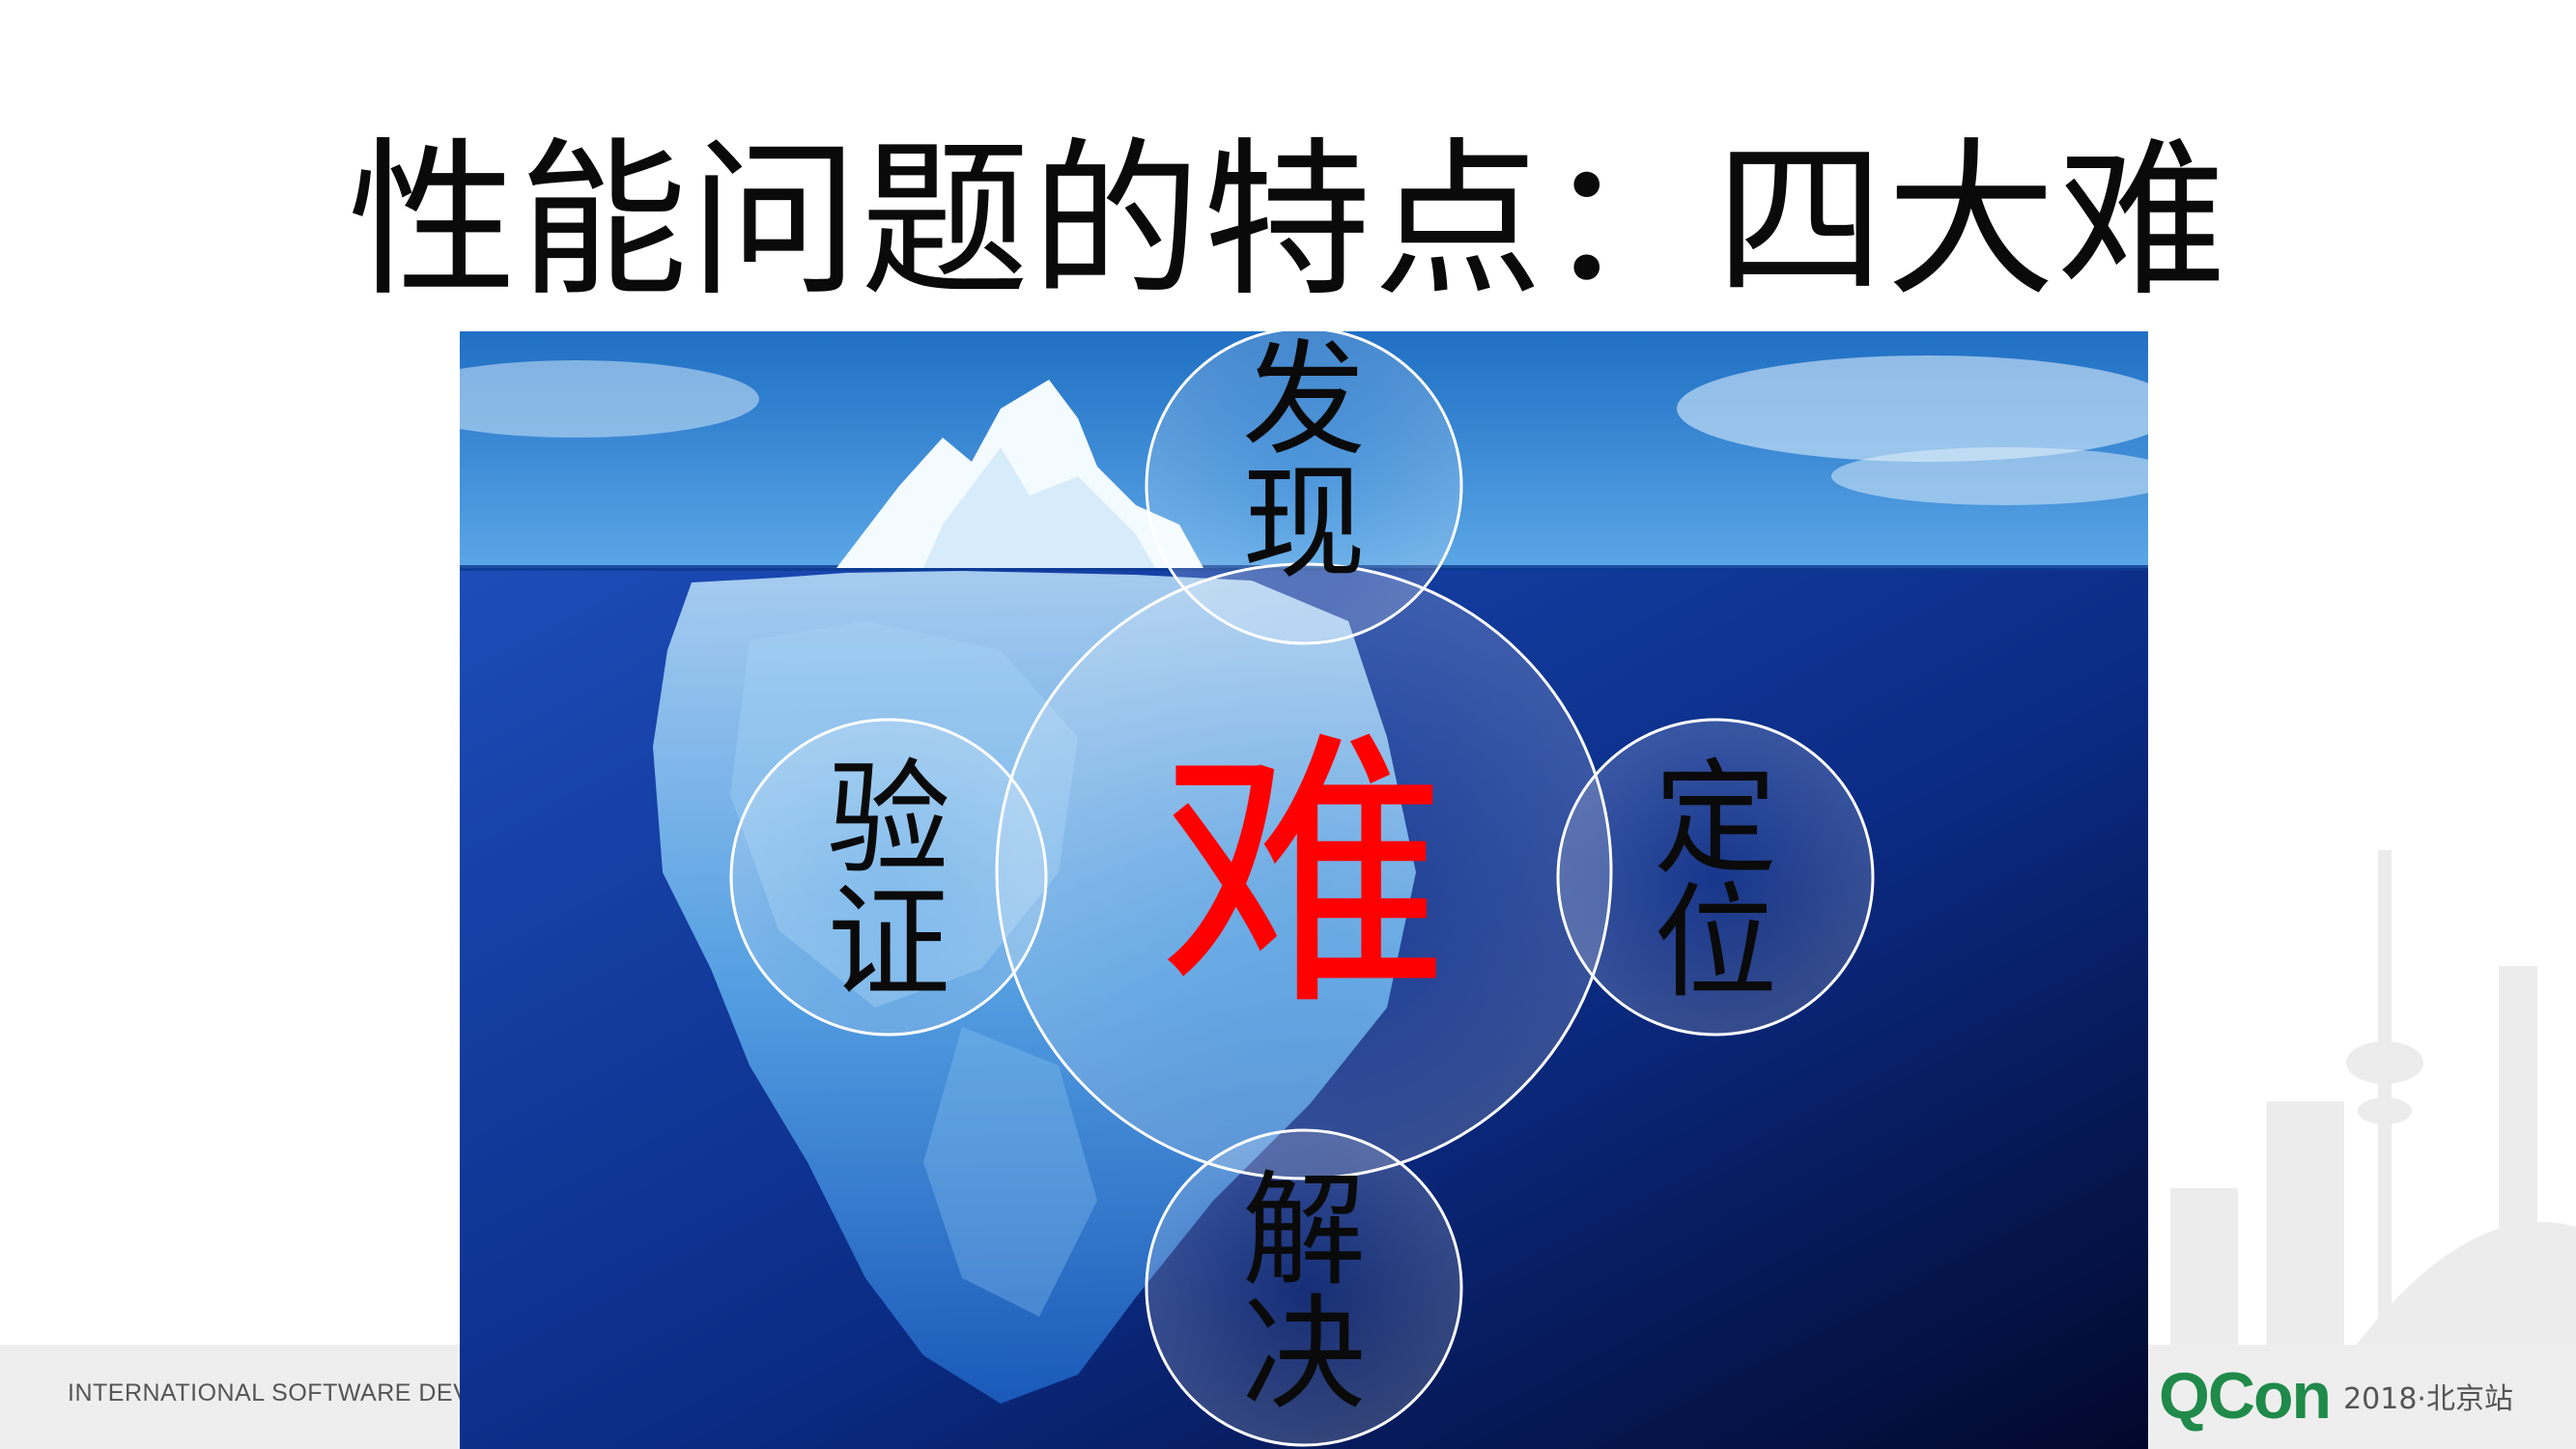  Describe the element at coordinates (1303, 524) in the screenshot. I see `bubble-top-line2: 现` at that location.